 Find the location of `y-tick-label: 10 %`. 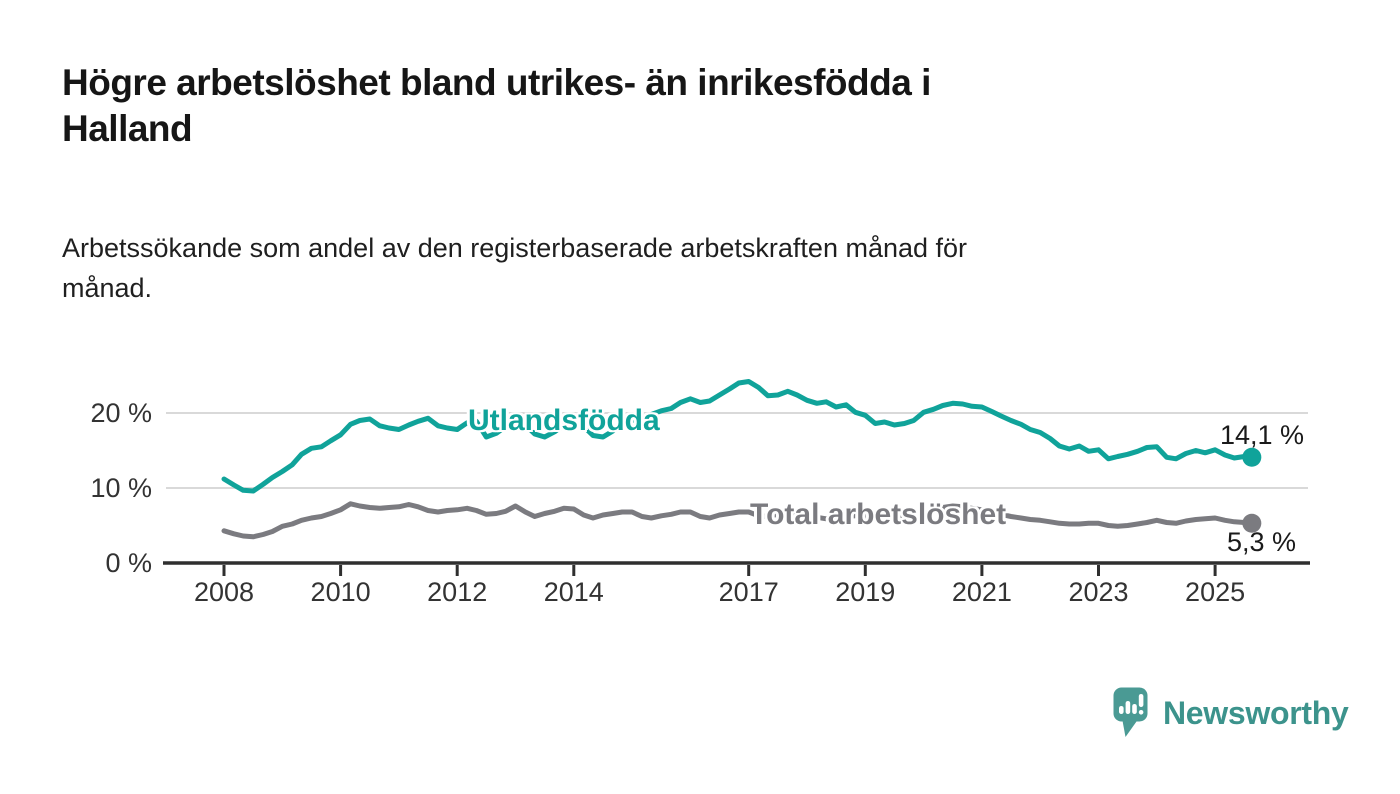

y-tick-label: 10 % is located at coordinates (121, 488).